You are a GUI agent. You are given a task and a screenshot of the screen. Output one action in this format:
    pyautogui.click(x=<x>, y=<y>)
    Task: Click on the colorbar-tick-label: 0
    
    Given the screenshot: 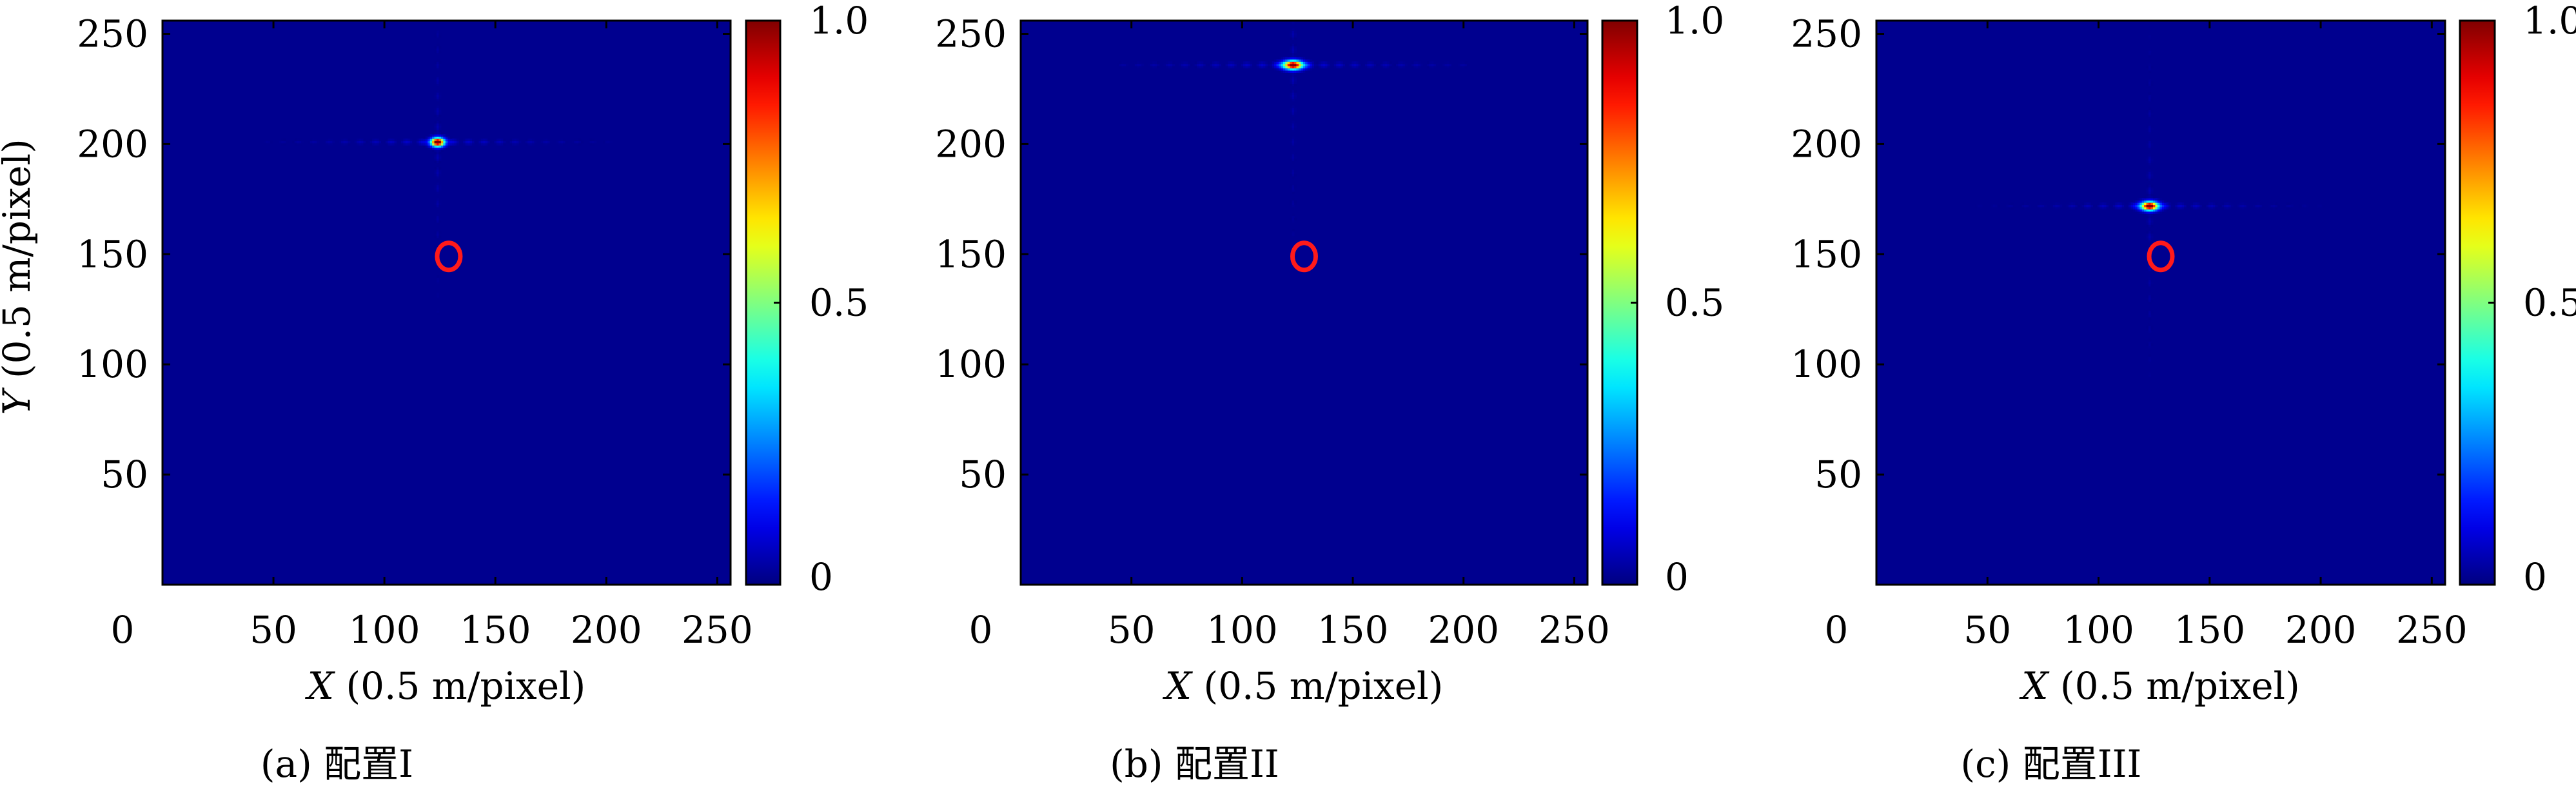 What is the action you would take?
    pyautogui.click(x=2535, y=577)
    